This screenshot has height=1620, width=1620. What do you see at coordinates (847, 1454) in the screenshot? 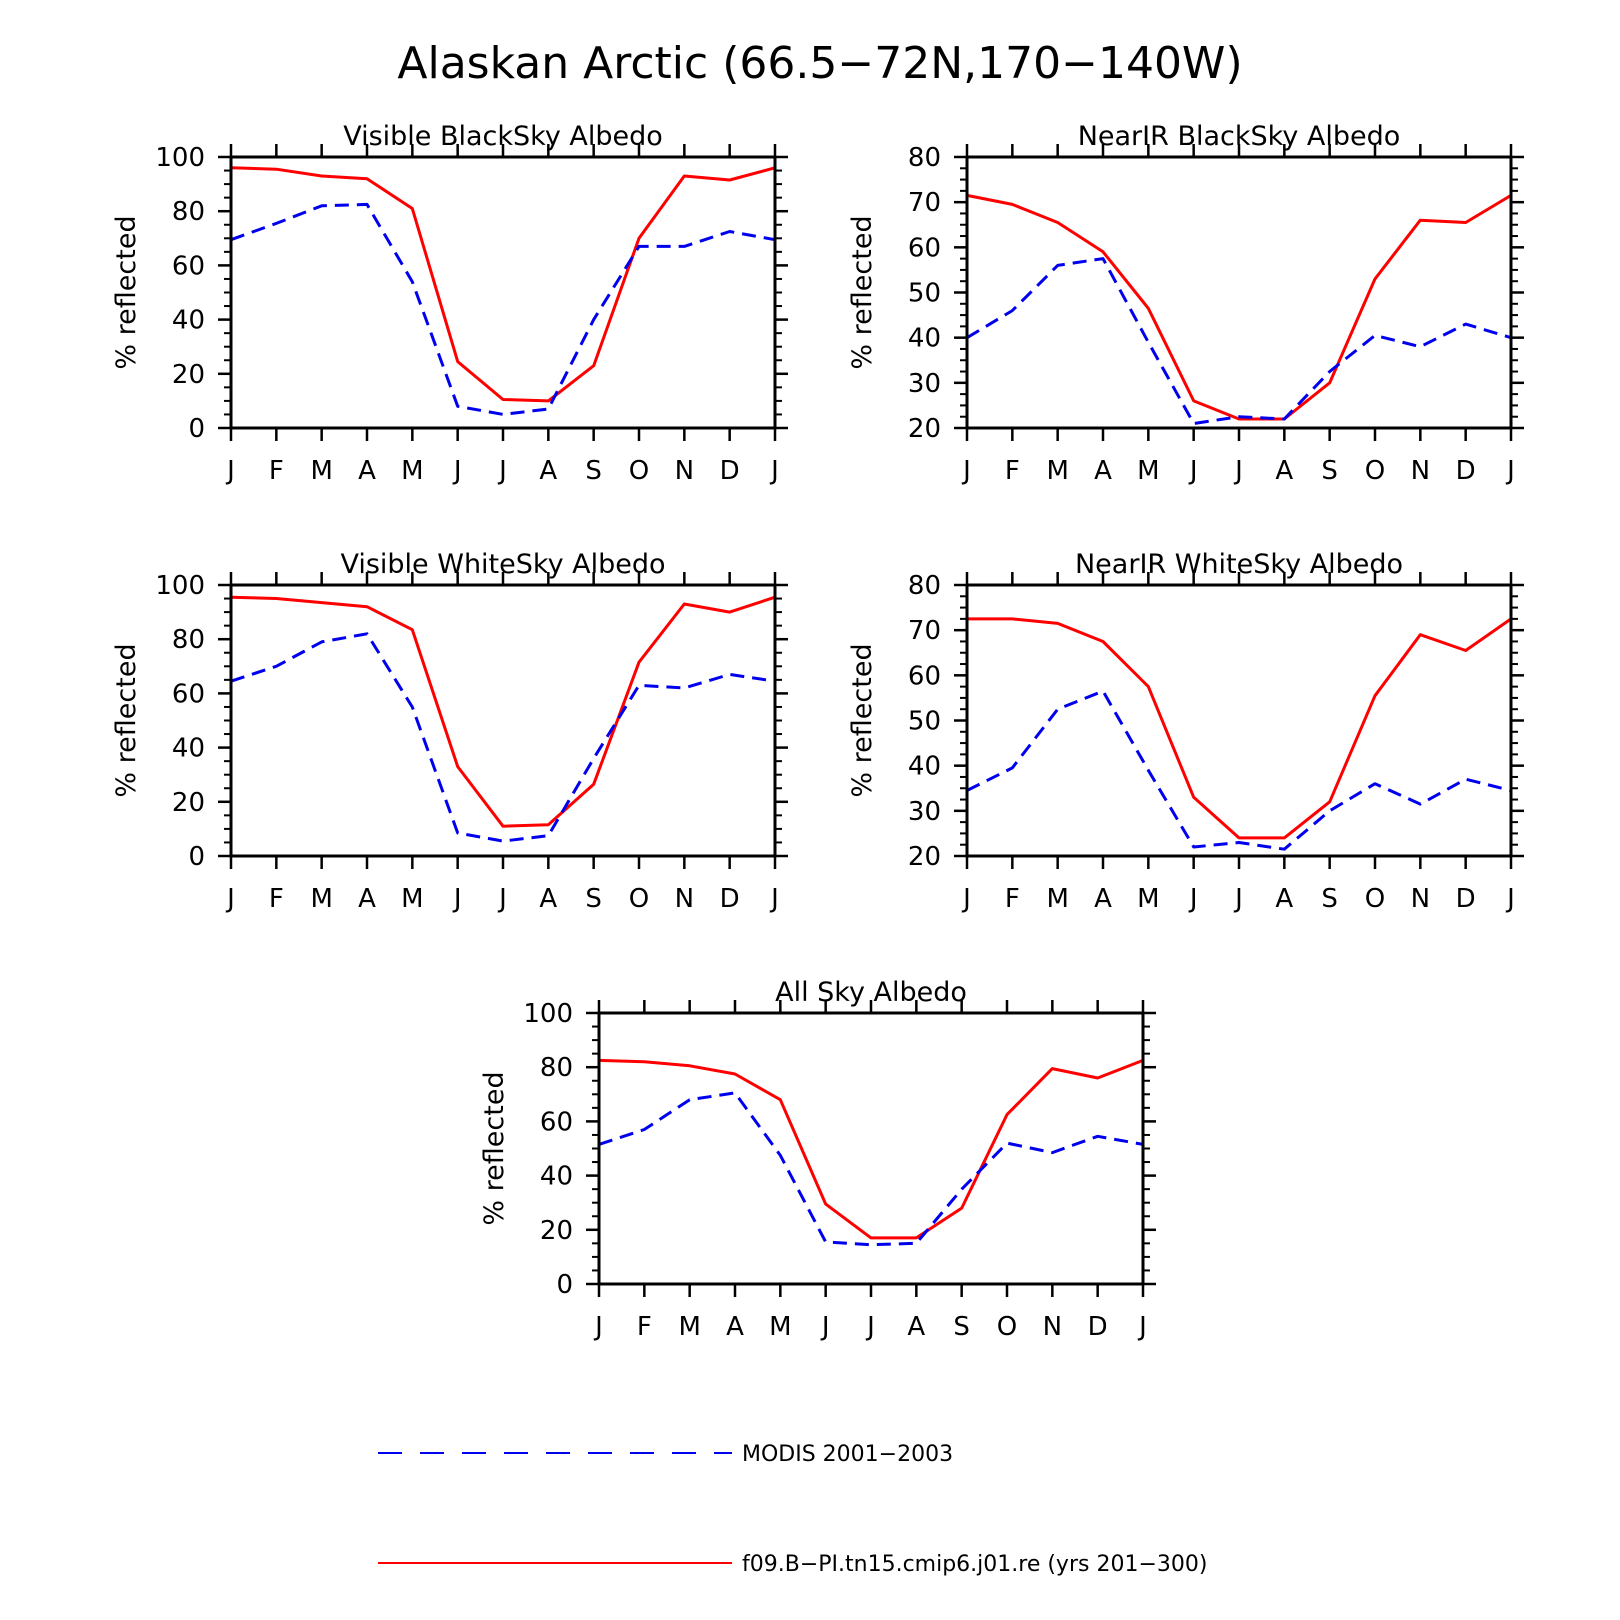
I see `legend-label-modis: MODIS 2001−2003` at bounding box center [847, 1454].